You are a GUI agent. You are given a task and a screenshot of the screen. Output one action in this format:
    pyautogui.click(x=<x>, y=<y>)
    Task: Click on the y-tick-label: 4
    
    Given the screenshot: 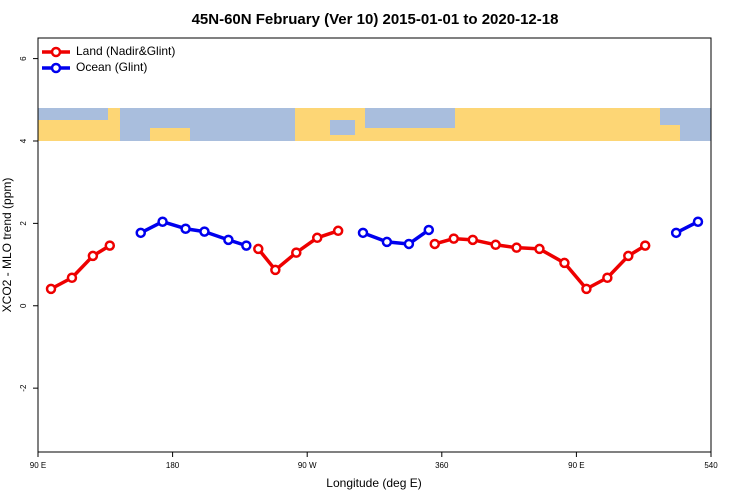 What is the action you would take?
    pyautogui.click(x=23, y=140)
    